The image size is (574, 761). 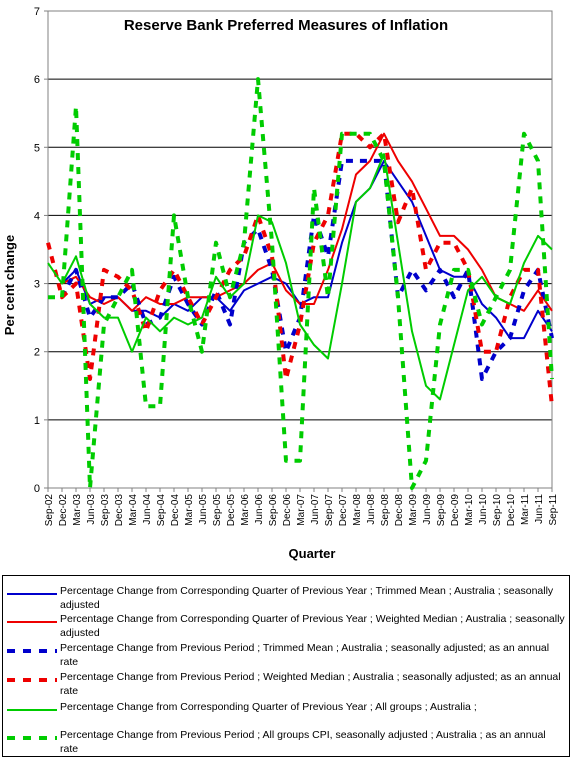 What do you see at coordinates (147, 509) in the screenshot?
I see `x-tick-label: Jun-04` at bounding box center [147, 509].